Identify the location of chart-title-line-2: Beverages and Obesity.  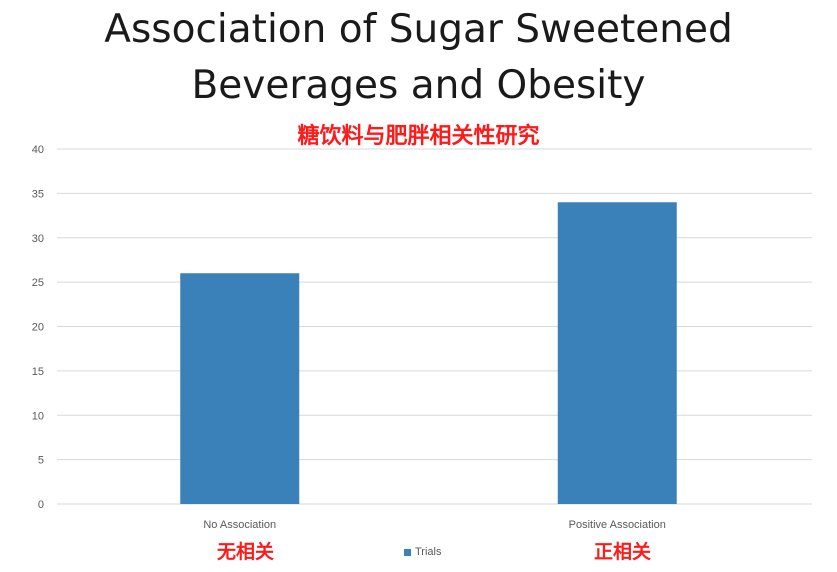
(418, 85).